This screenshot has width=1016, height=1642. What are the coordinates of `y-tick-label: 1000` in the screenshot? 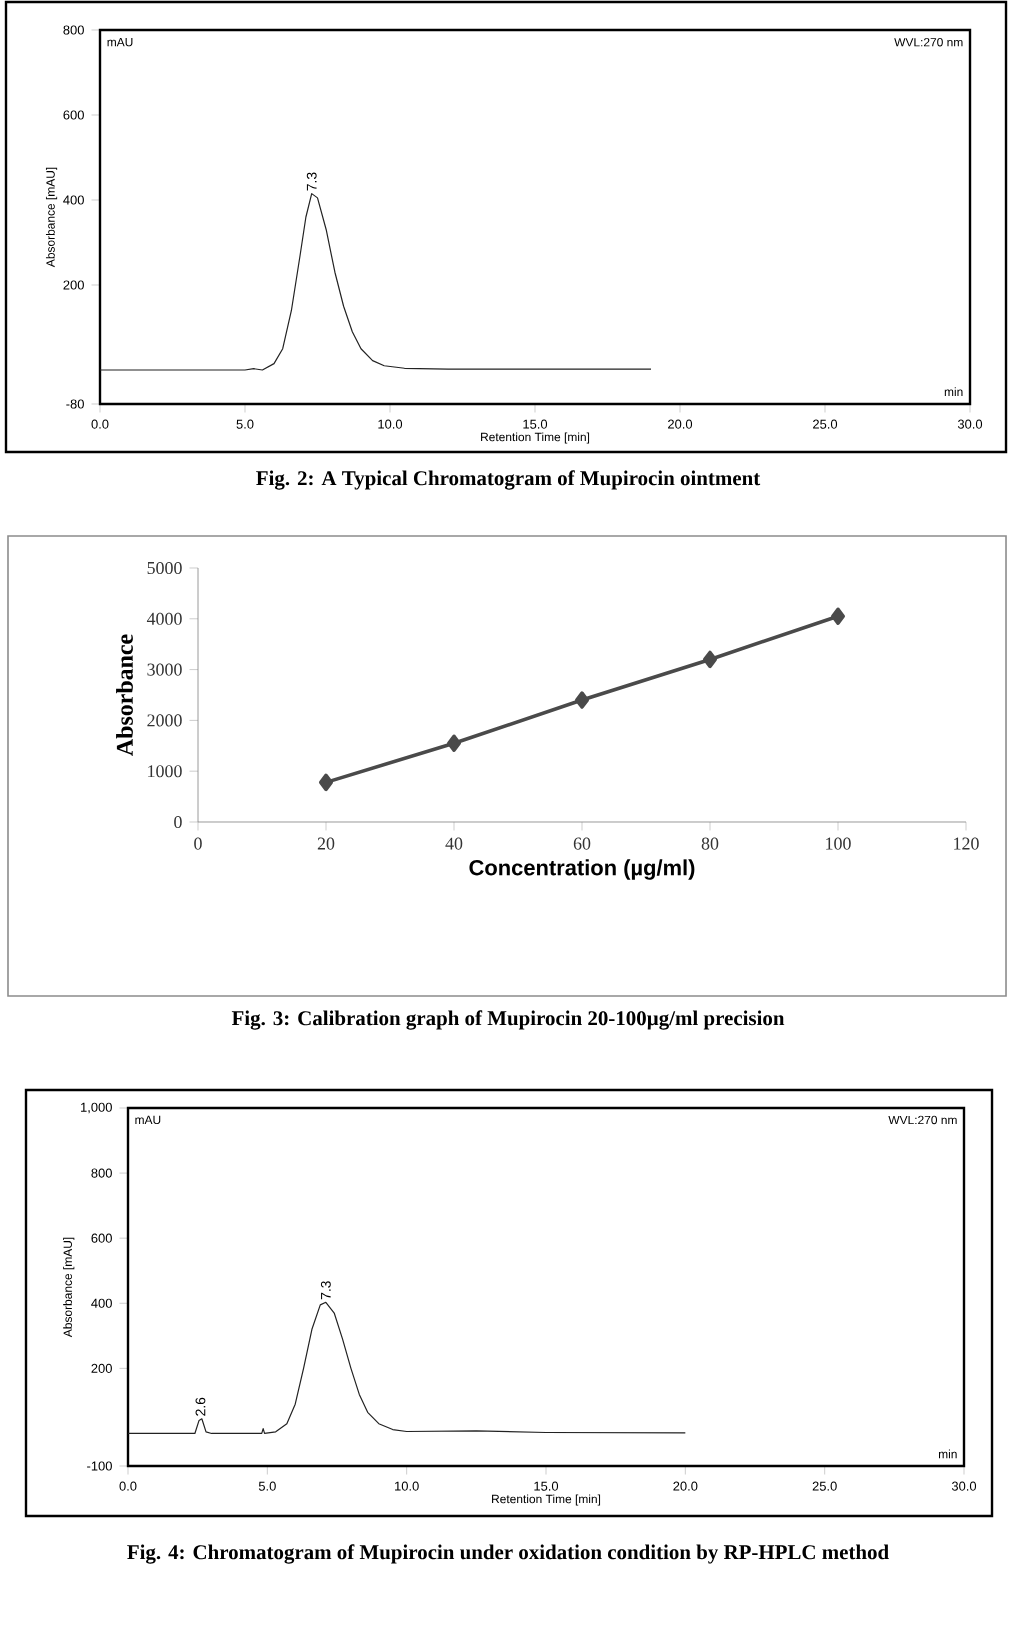 It's located at (165, 771).